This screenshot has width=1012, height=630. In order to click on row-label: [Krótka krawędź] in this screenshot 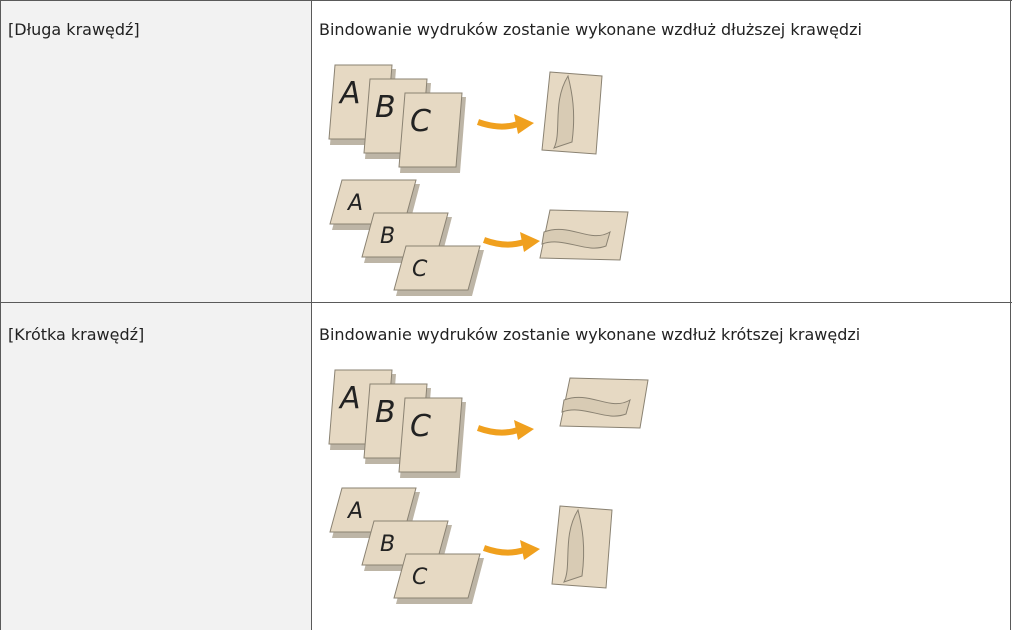, I will do `click(76, 334)`.